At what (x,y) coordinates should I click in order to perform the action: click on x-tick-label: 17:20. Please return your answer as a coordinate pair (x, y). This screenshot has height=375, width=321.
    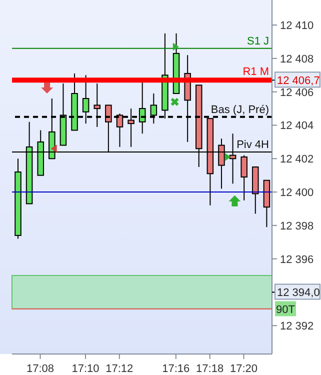
    Looking at the image, I should click on (244, 369).